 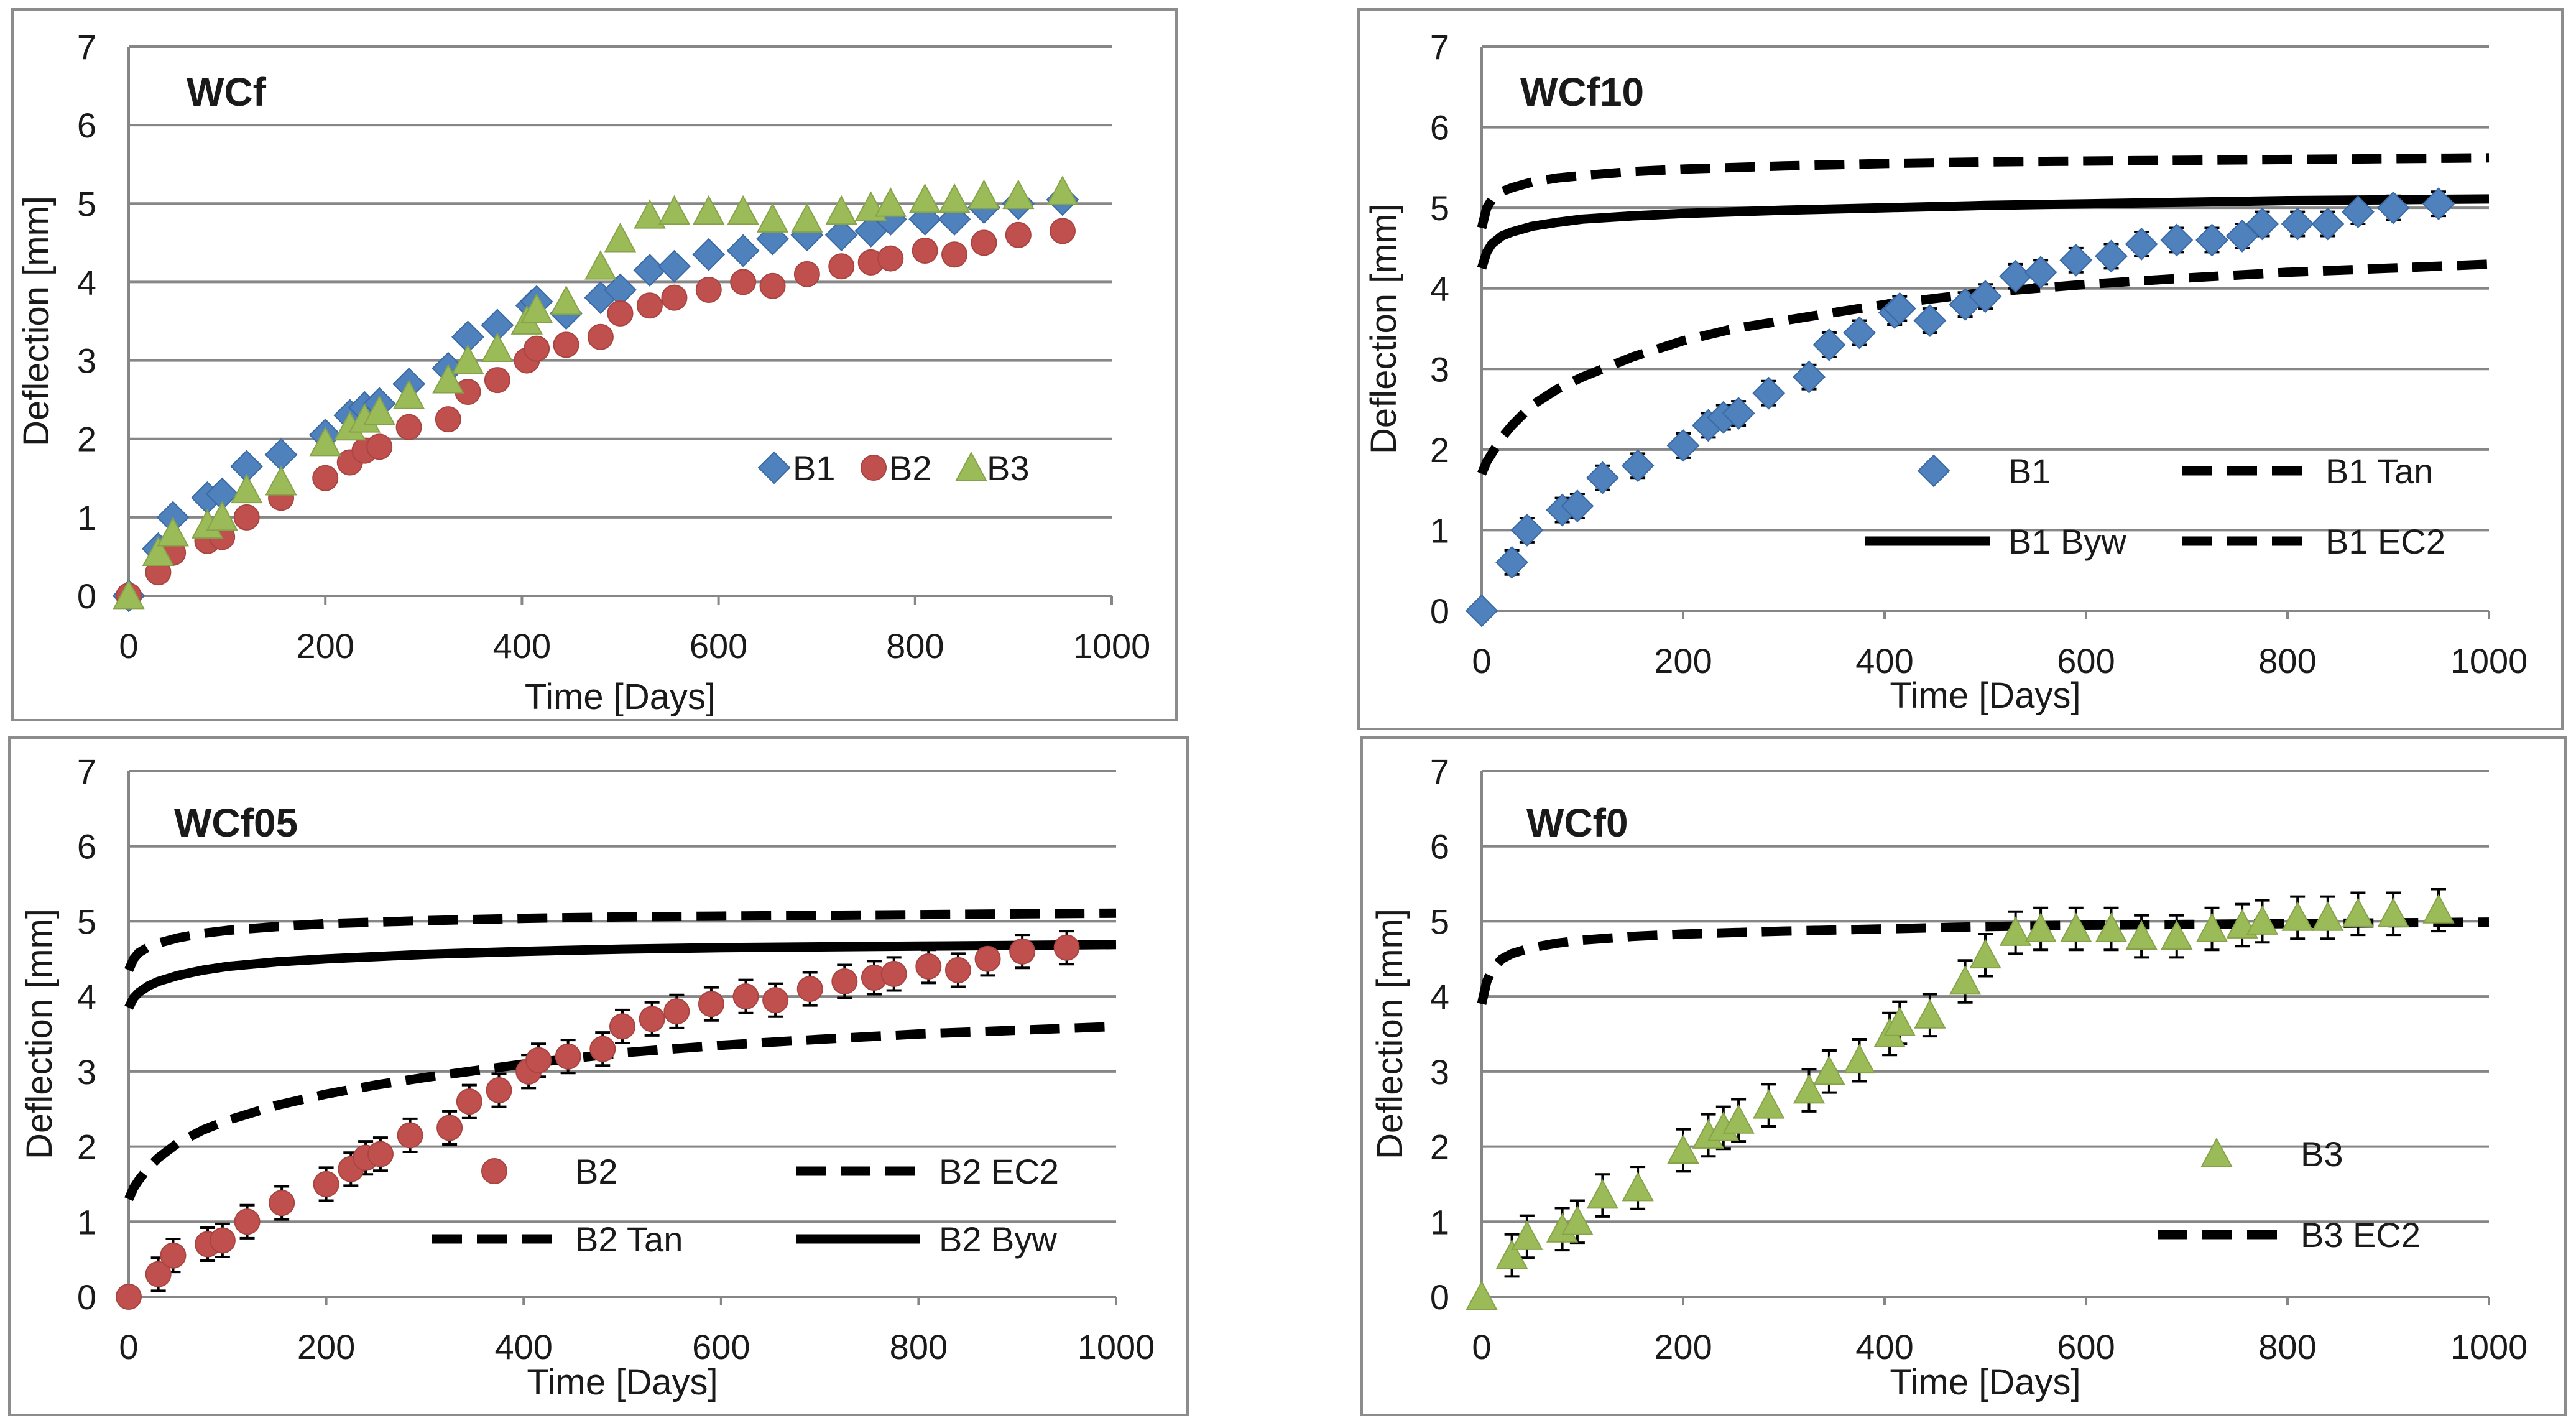 I want to click on legend-label: B3, so click(x=1008, y=468).